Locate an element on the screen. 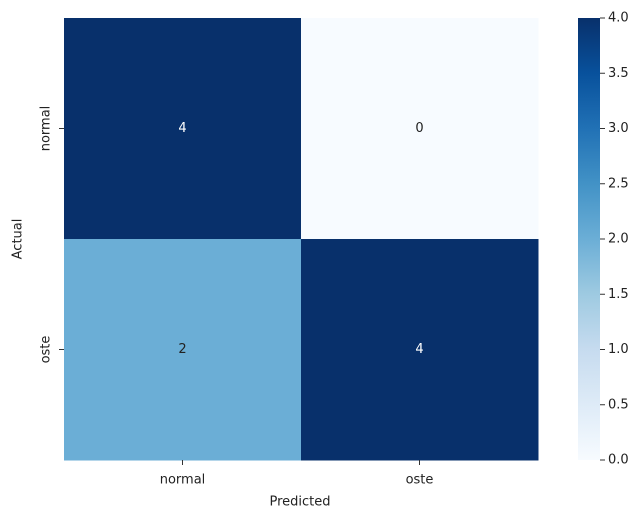  colorbar-tick-label: 2.0 is located at coordinates (618, 239).